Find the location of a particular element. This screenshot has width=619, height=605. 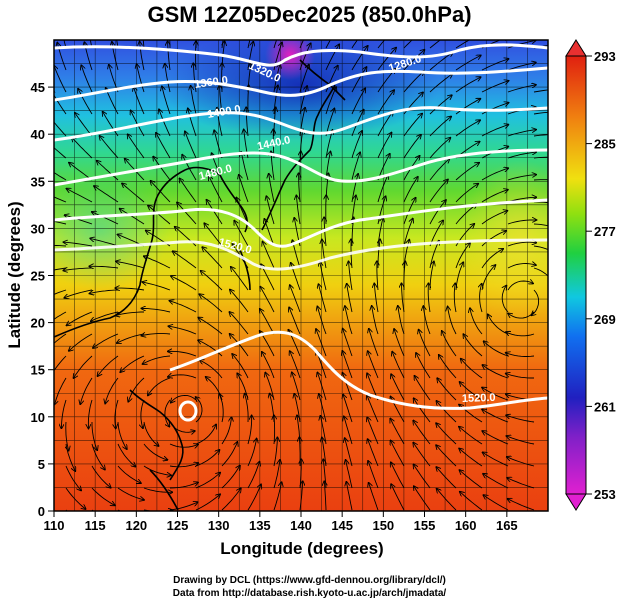

chart-title: GSM 12Z05Dec2025 (850.0hPa) is located at coordinates (309, 14).